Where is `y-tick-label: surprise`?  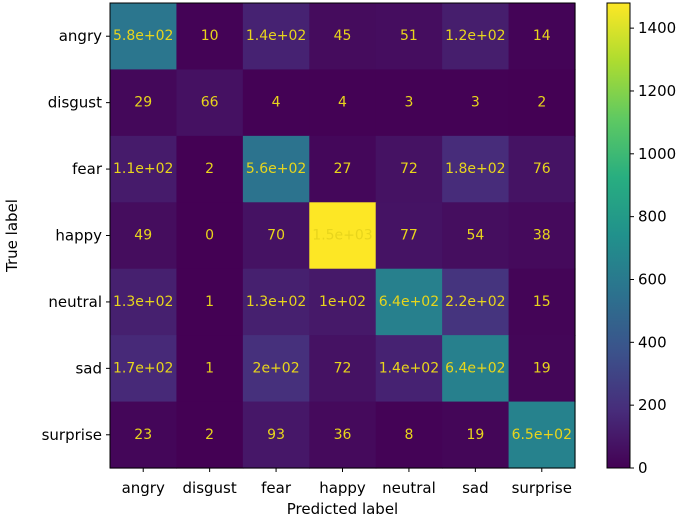 y-tick-label: surprise is located at coordinates (72, 435).